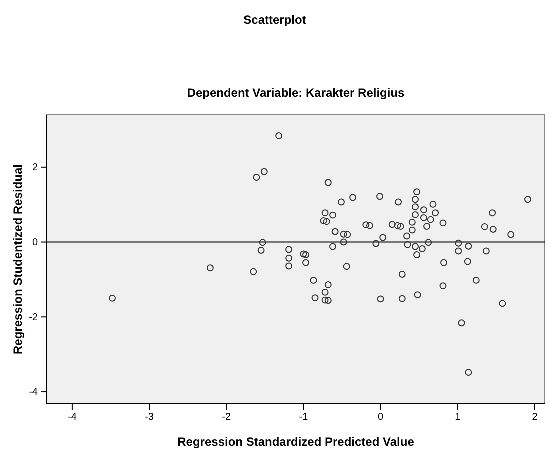  I want to click on x-axis-title: Regression Standardized Predicted Value, so click(296, 442).